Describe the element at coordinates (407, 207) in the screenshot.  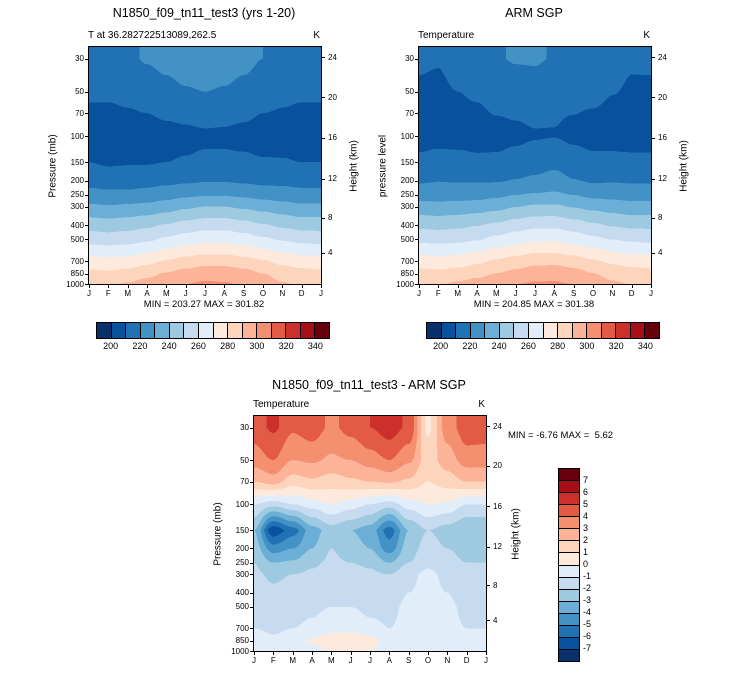
I see `pressure-tick-label: 300` at that location.